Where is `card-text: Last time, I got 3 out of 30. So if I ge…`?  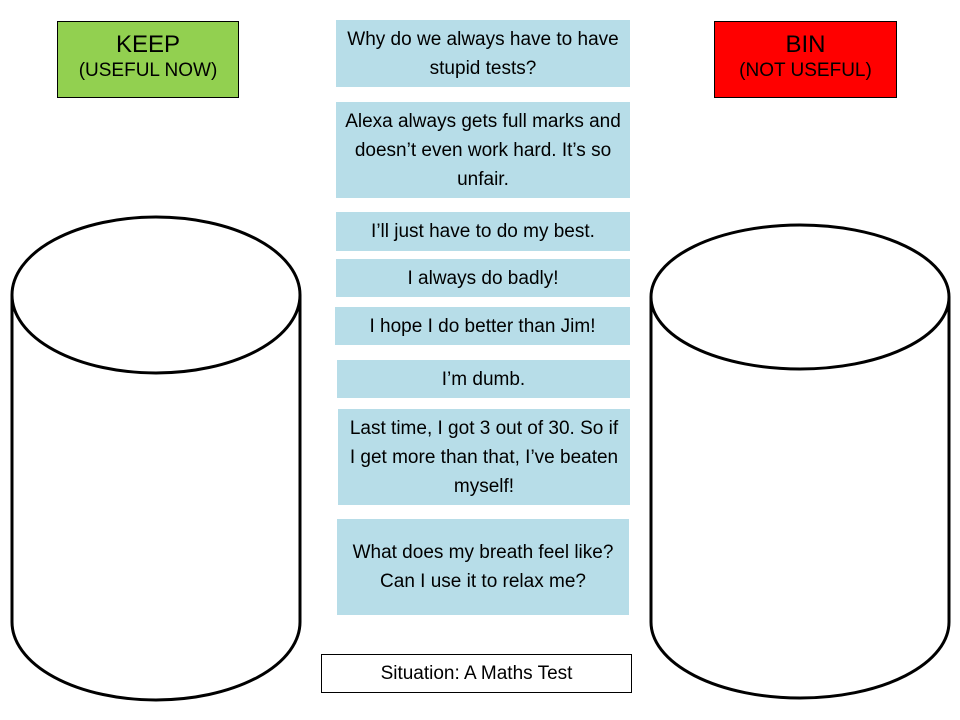 card-text: Last time, I got 3 out of 30. So if I ge… is located at coordinates (484, 457).